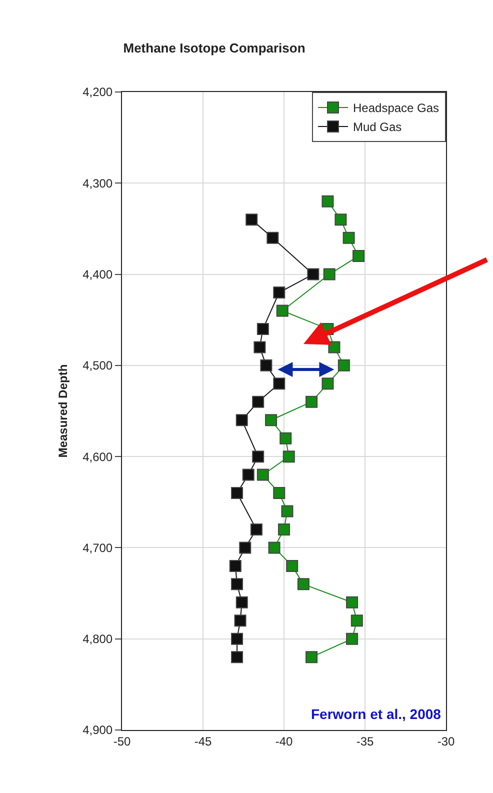  I want to click on x-tick-label: -30, so click(446, 741).